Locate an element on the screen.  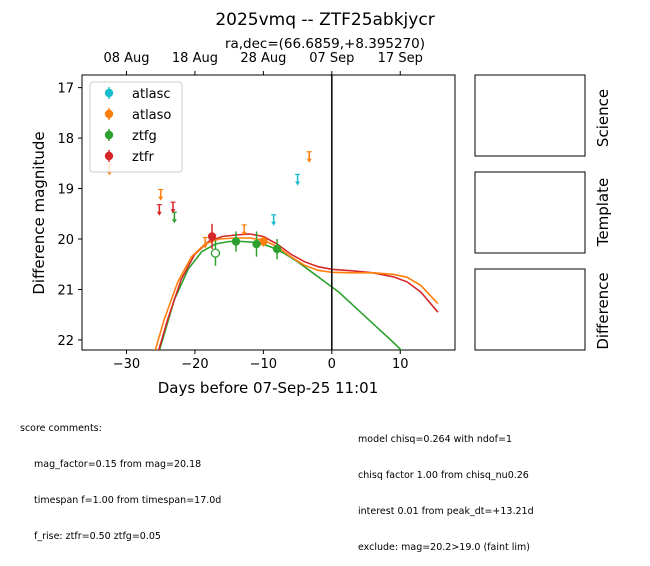
model-curve-ztfg is located at coordinates (280, 295).